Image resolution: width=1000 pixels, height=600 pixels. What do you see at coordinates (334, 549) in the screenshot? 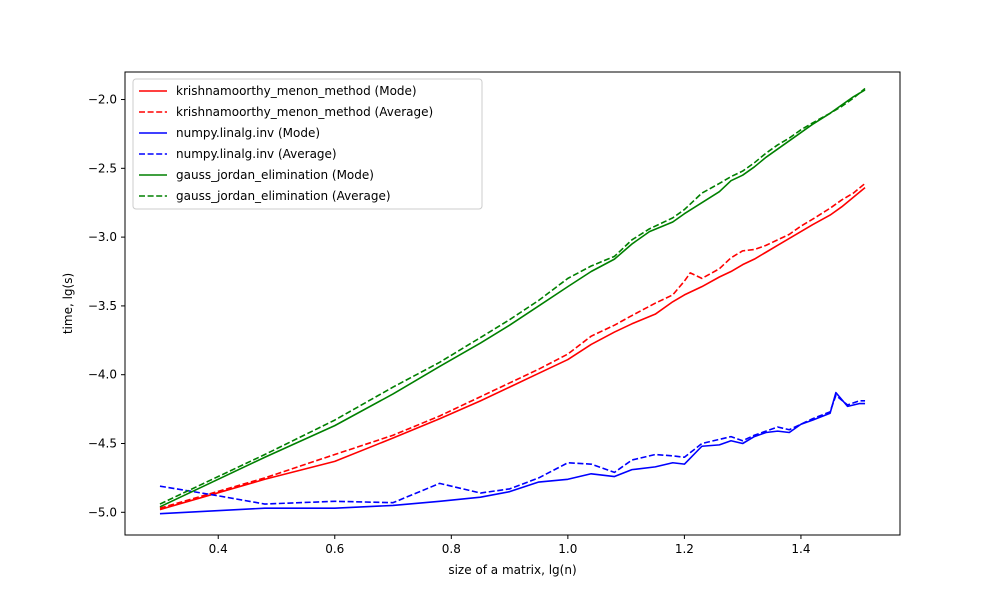
I see `x-tick-label: 0.6` at bounding box center [334, 549].